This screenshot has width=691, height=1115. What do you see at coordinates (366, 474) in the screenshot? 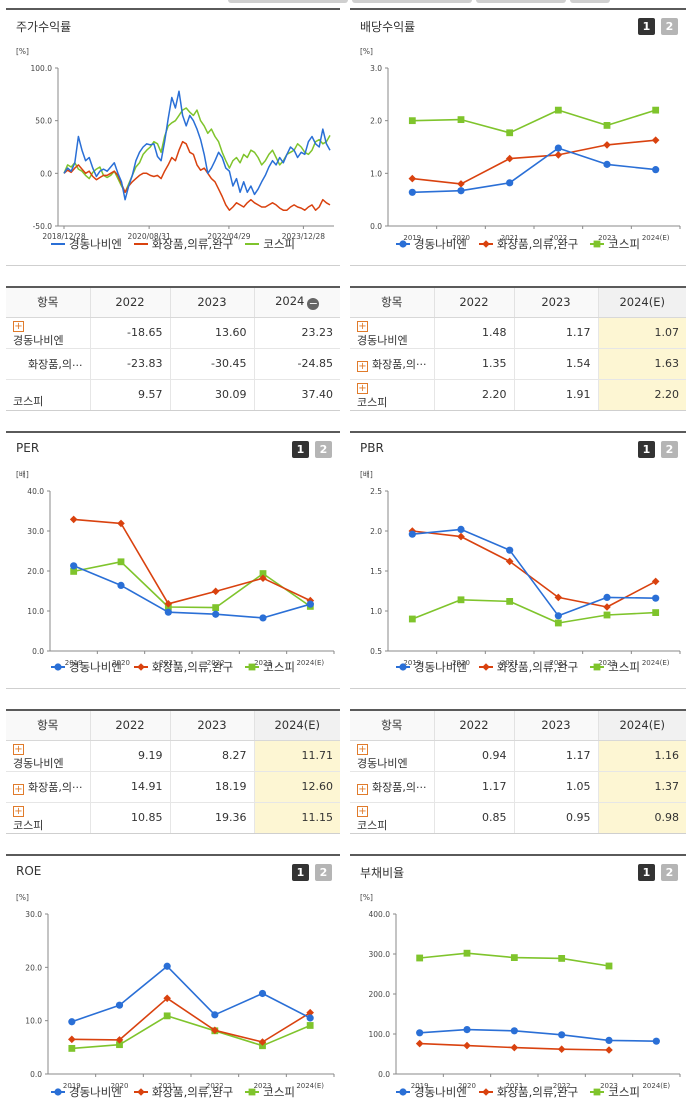
I see `y-unit-label: [배]` at bounding box center [366, 474].